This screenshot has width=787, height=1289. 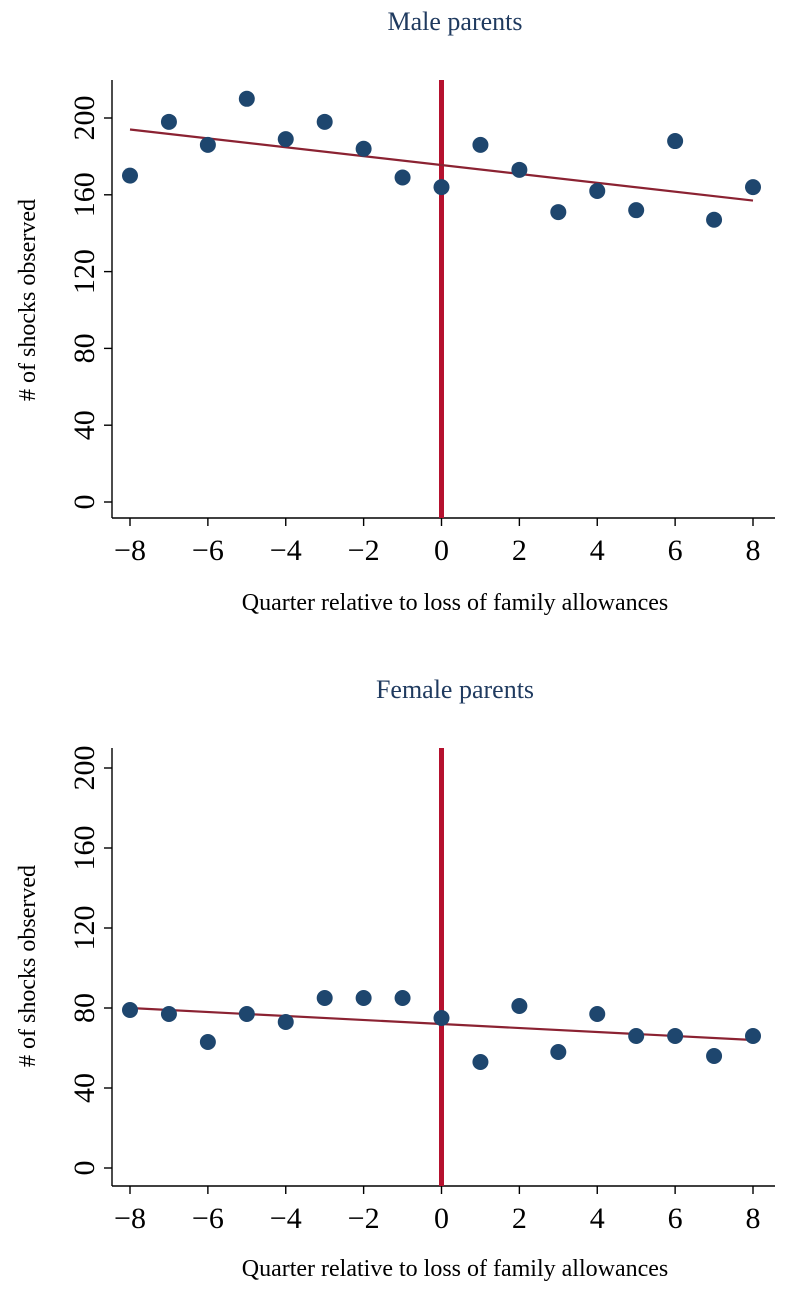 What do you see at coordinates (455, 689) in the screenshot?
I see `chart-title: Female parents` at bounding box center [455, 689].